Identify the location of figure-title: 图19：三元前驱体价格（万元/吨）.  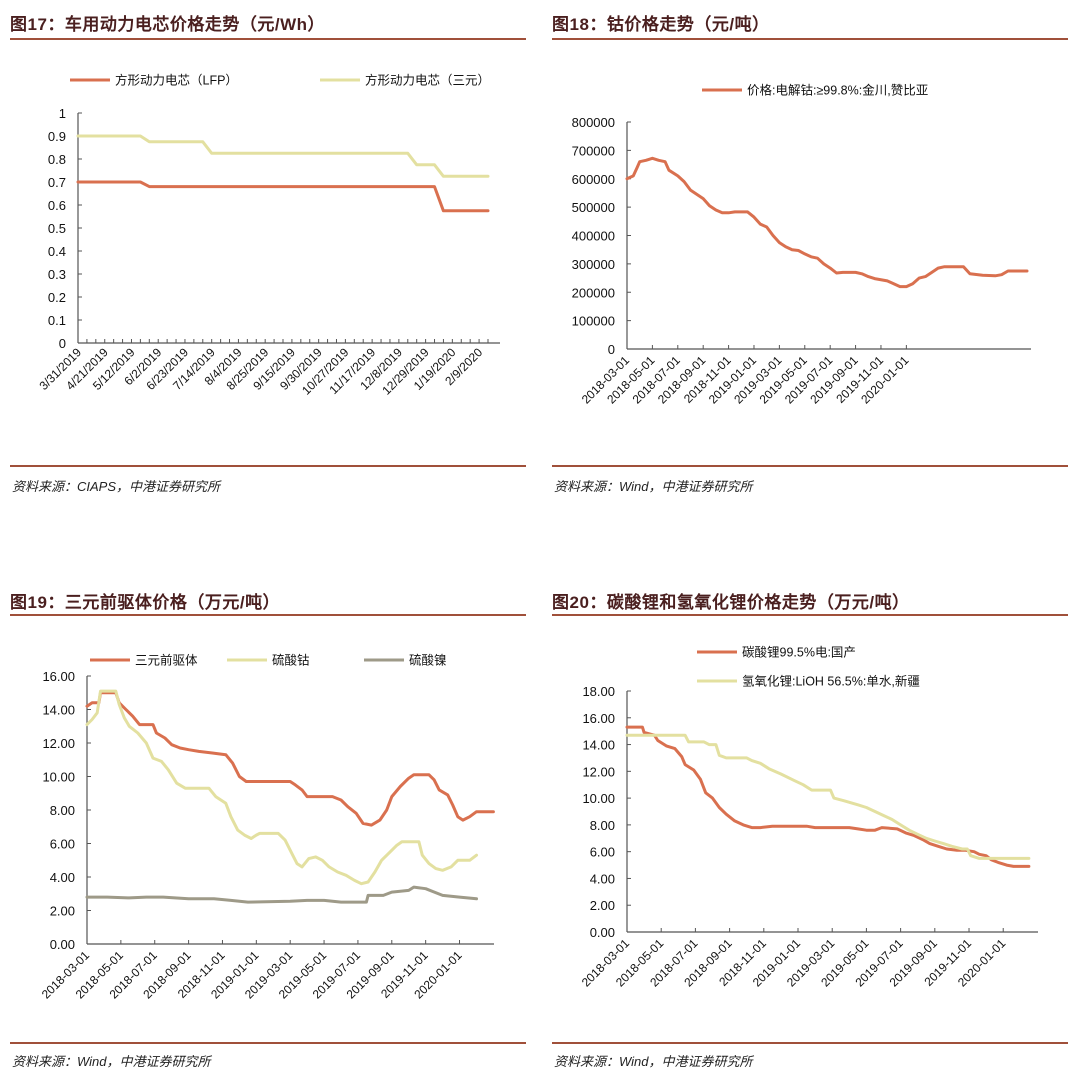
(145, 602).